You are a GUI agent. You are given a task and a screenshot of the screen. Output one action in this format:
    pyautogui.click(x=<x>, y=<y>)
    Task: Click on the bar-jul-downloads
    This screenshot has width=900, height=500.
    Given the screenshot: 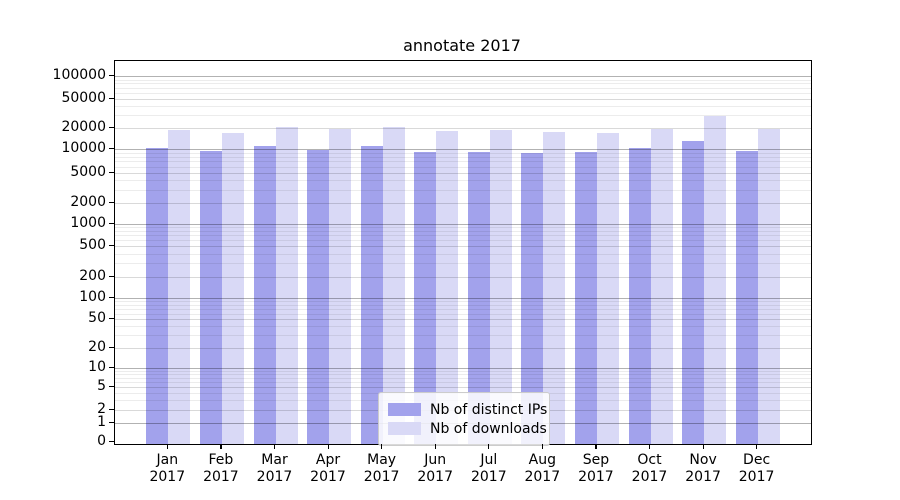 What is the action you would take?
    pyautogui.click(x=500, y=286)
    